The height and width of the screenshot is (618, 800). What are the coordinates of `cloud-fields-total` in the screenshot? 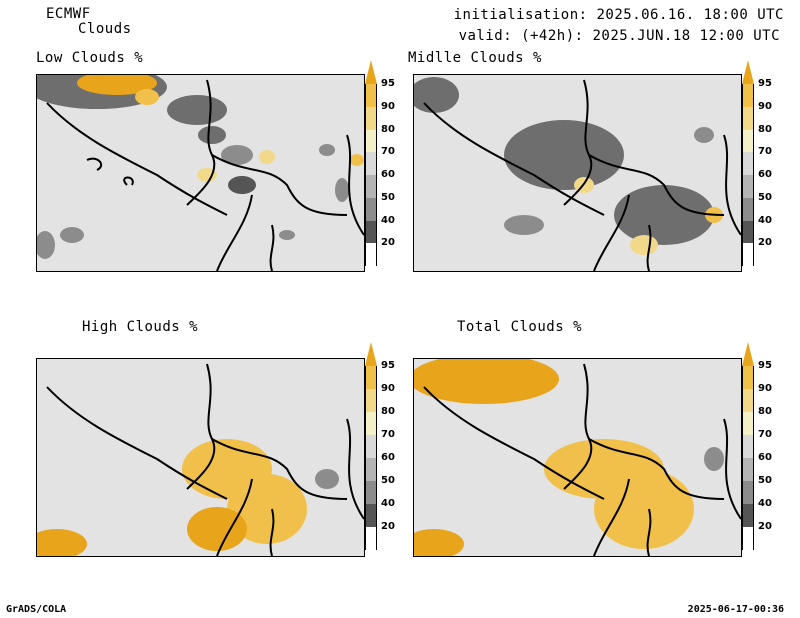 It's located at (569, 457).